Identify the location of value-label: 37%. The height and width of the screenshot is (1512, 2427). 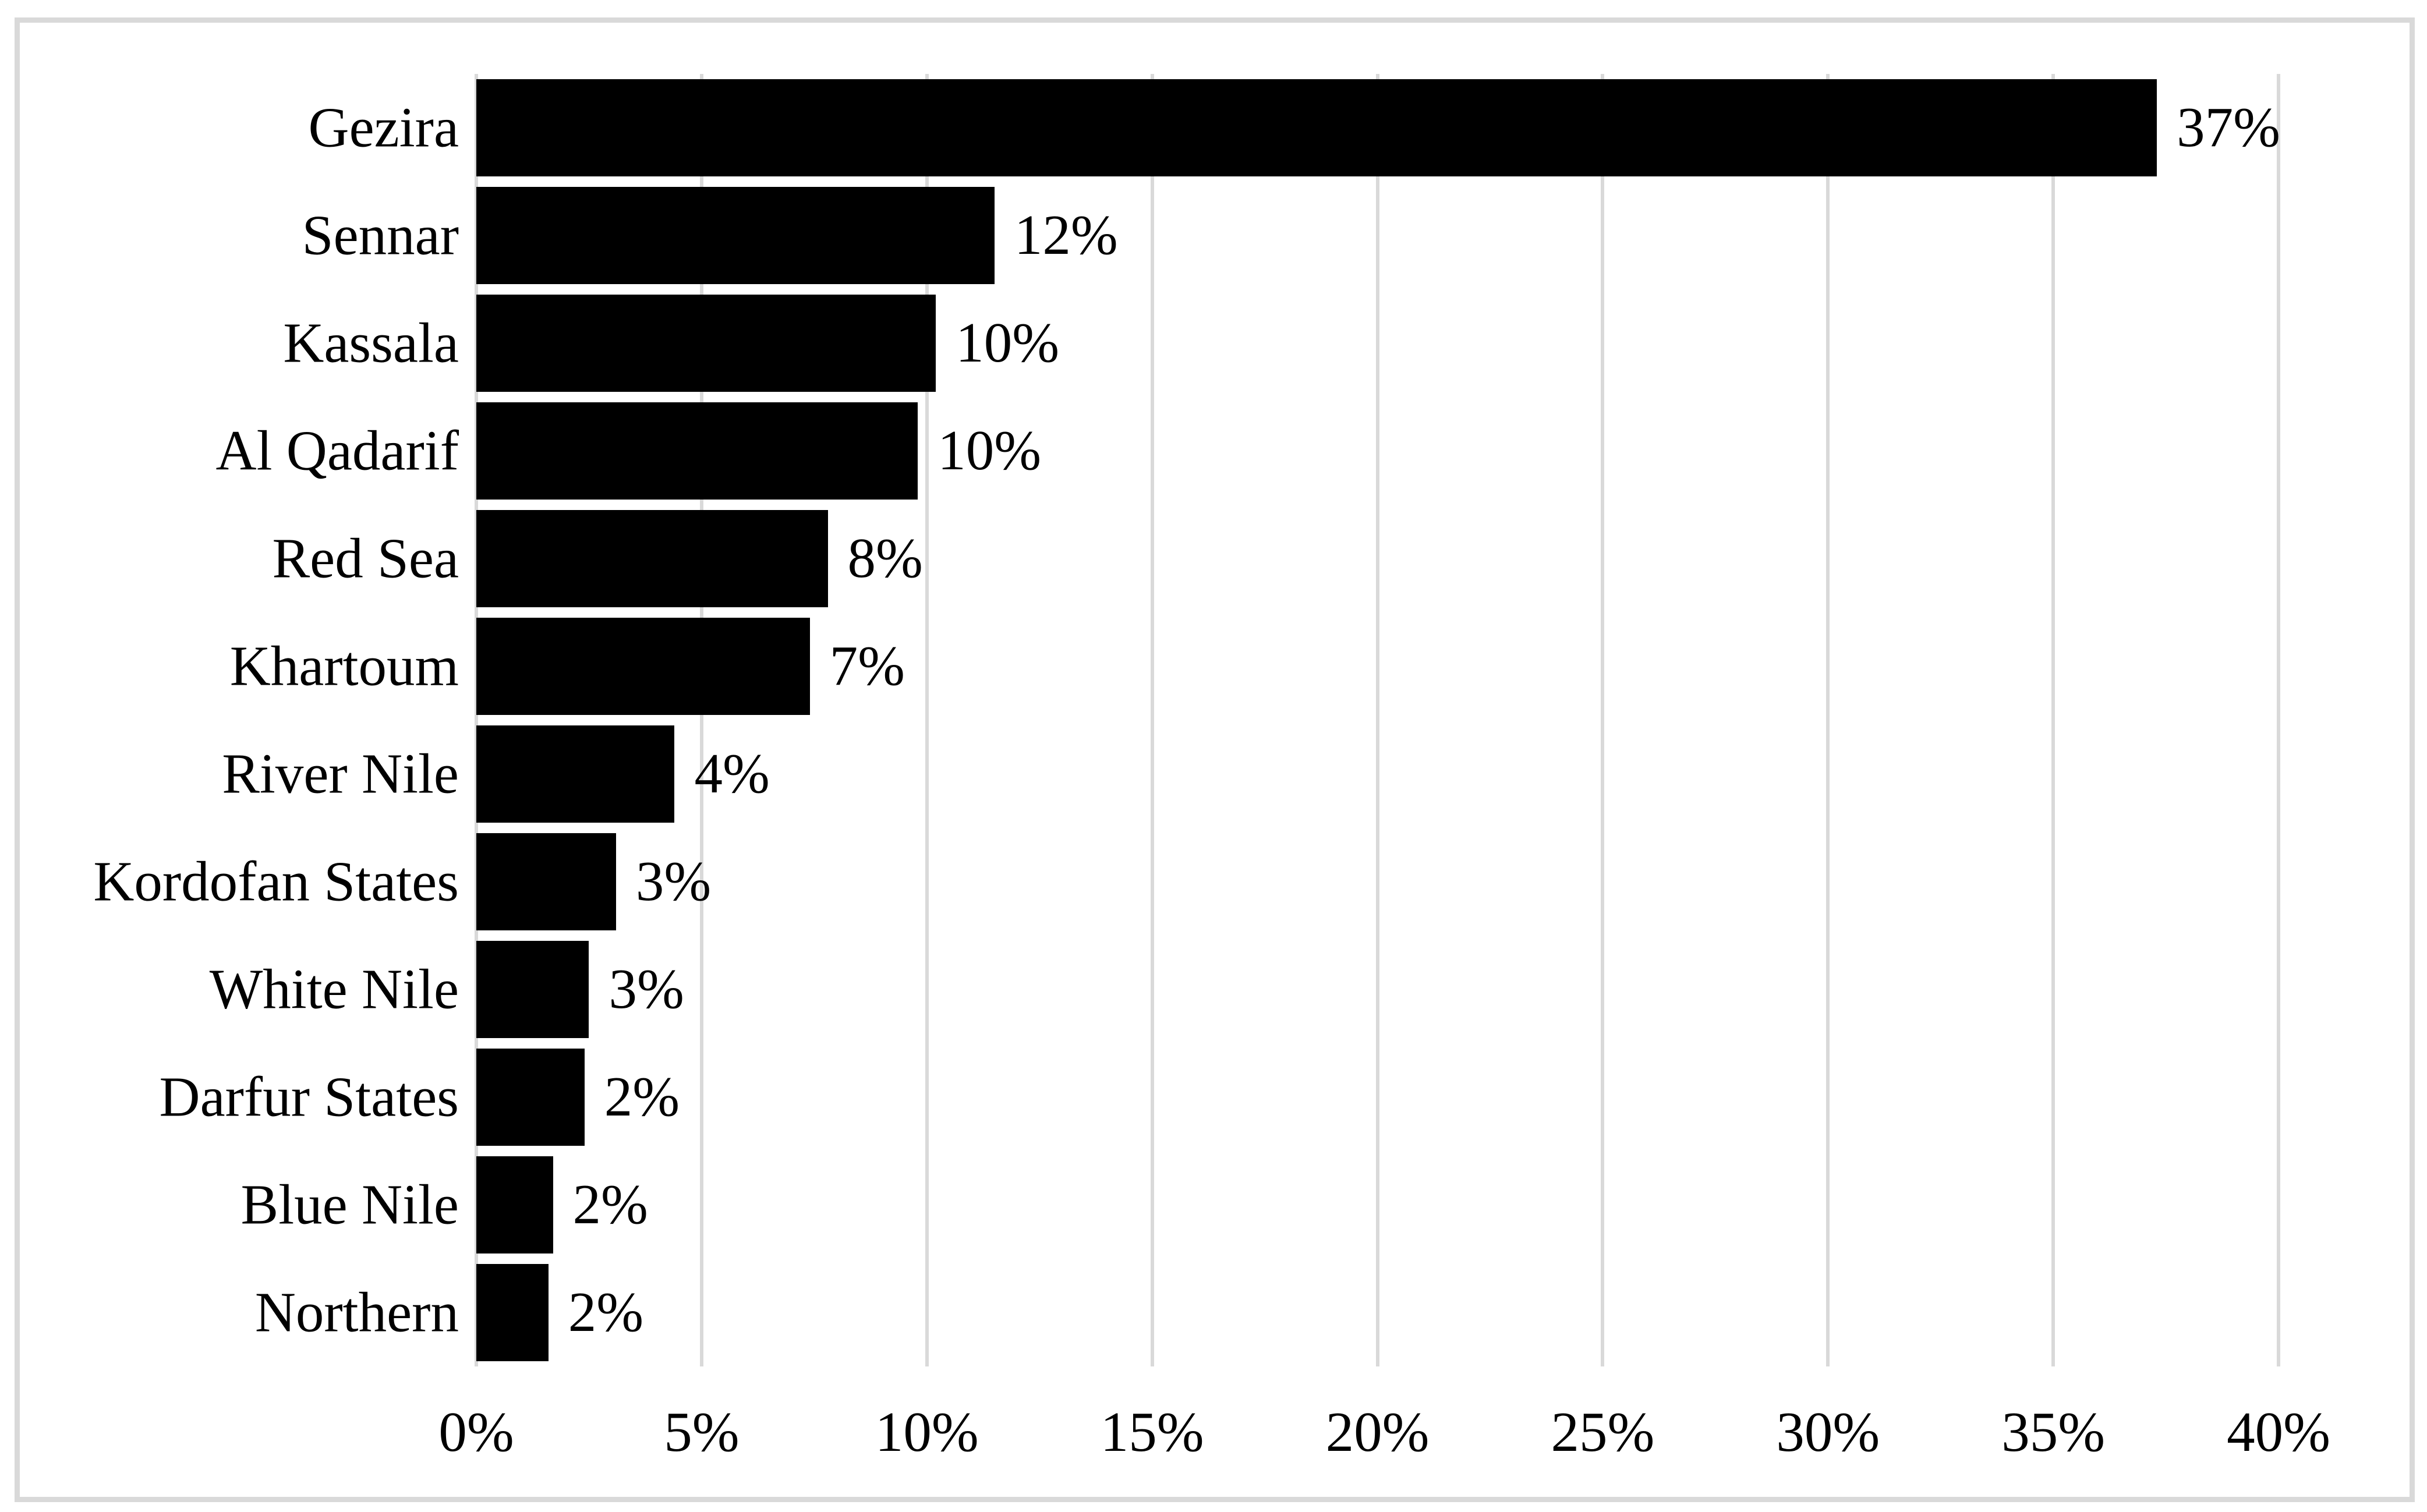
(2228, 127).